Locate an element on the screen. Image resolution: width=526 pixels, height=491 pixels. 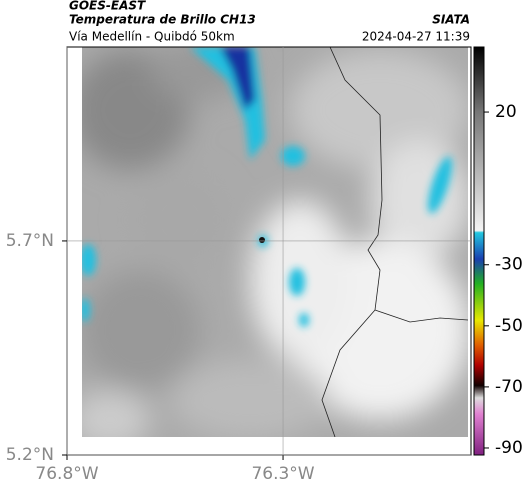
colorbar-tick-label: -90 is located at coordinates (509, 448).